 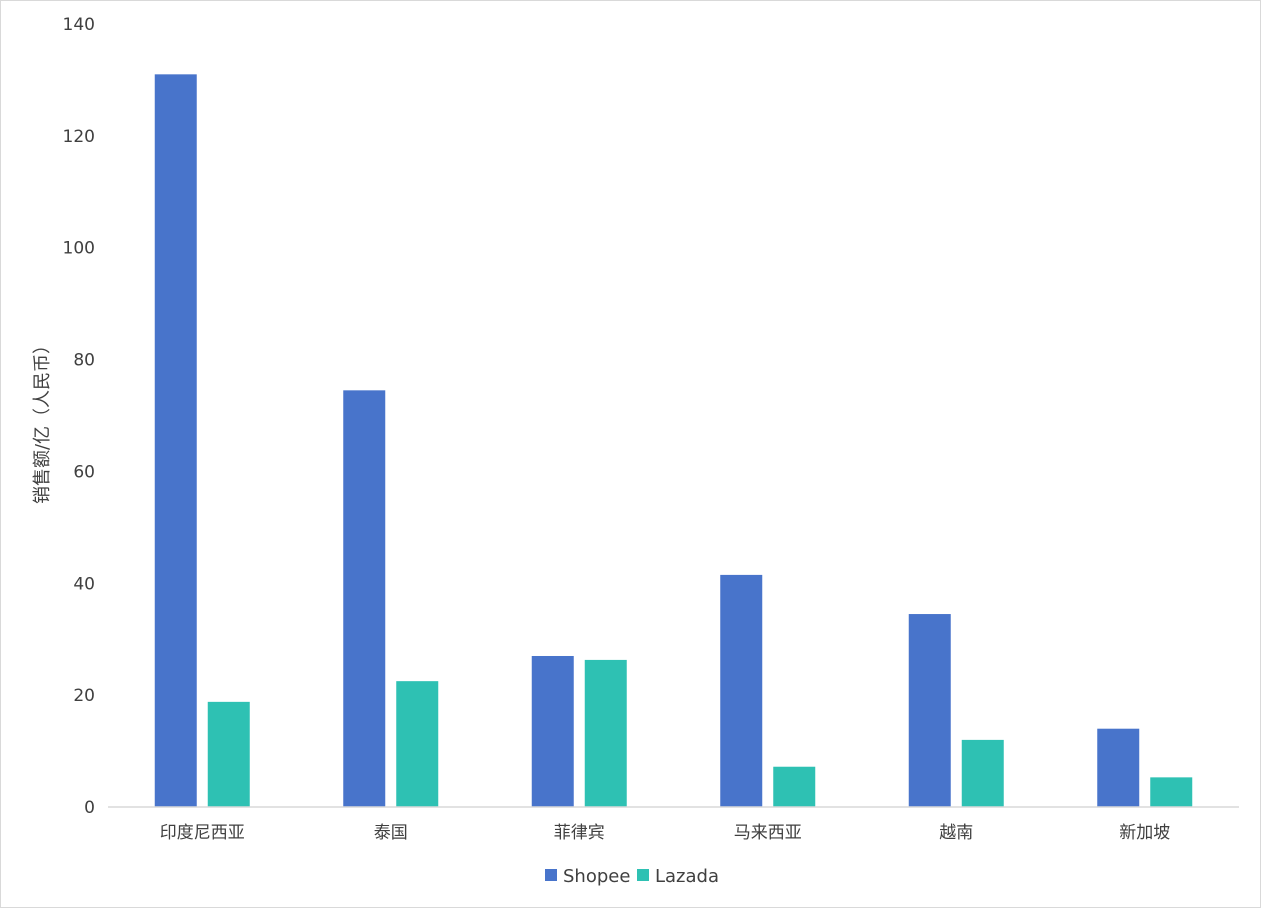 I want to click on x-tick-label: 菲律宾, so click(x=579, y=833).